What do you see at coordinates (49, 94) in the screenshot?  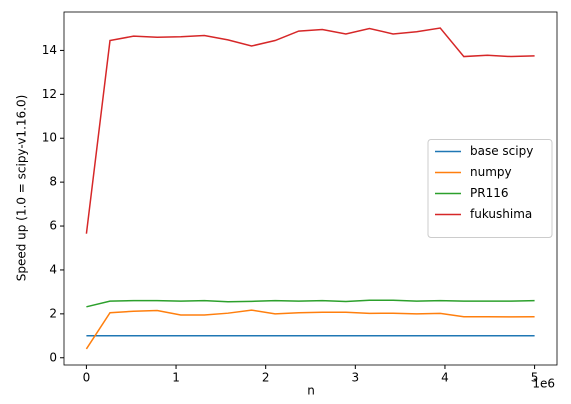 I see `y-tick-label: 12` at bounding box center [49, 94].